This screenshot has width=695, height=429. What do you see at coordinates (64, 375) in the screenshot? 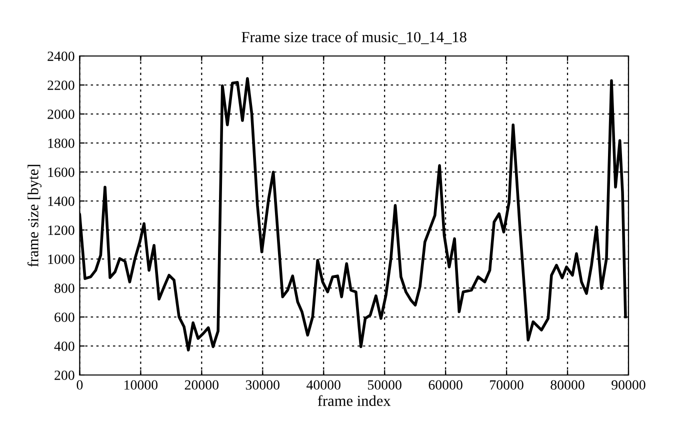
I see `y-tick-label: 200` at bounding box center [64, 375].